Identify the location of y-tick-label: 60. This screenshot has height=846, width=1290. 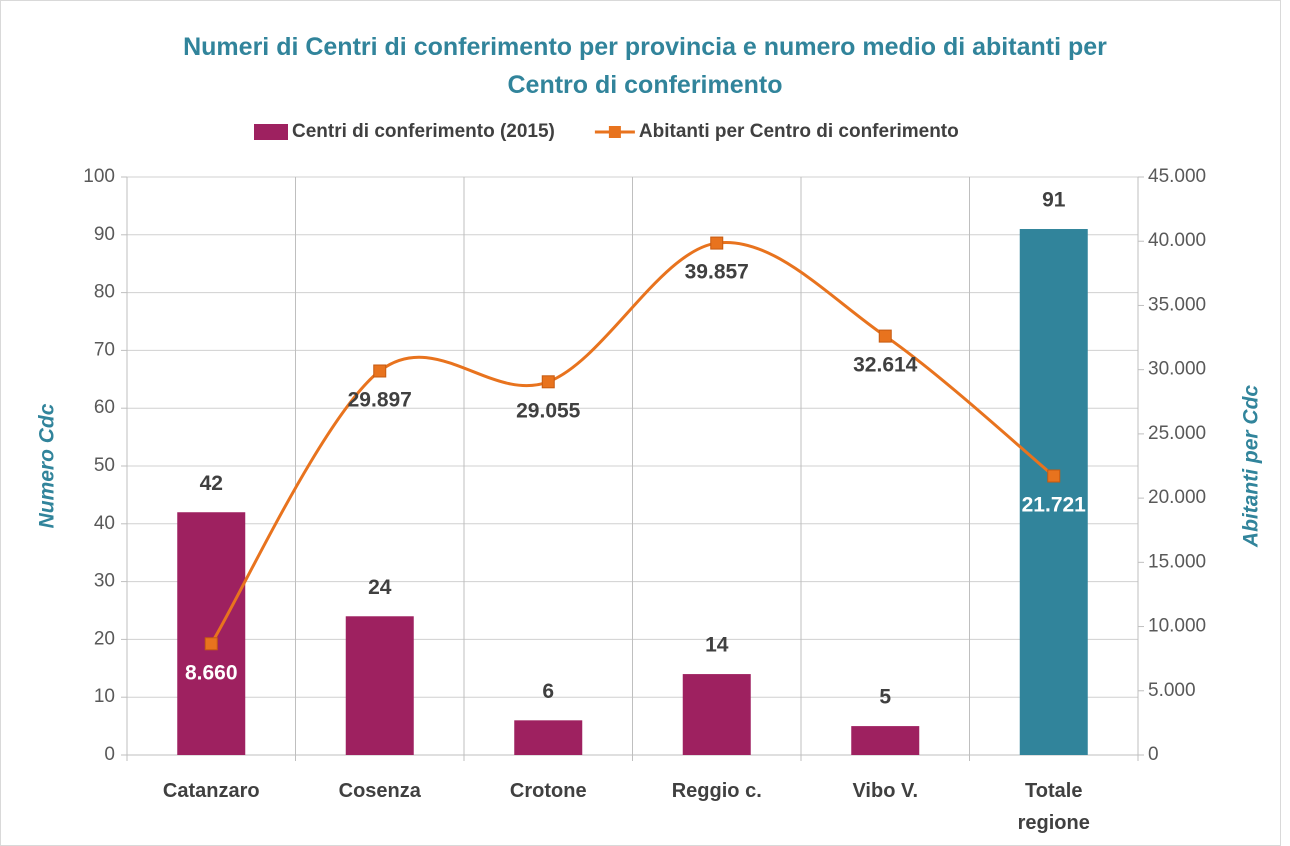
(104, 407).